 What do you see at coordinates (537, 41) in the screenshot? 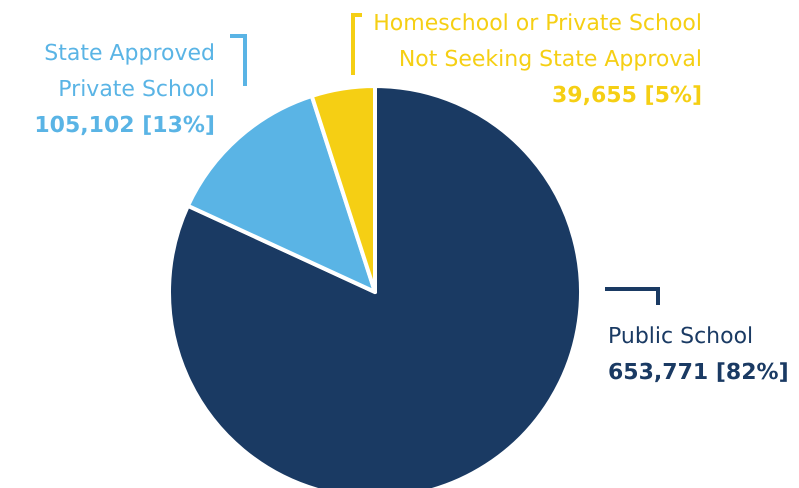
I see `slice-label: Homeschool or Private School Not Seeking State Approval` at bounding box center [537, 41].